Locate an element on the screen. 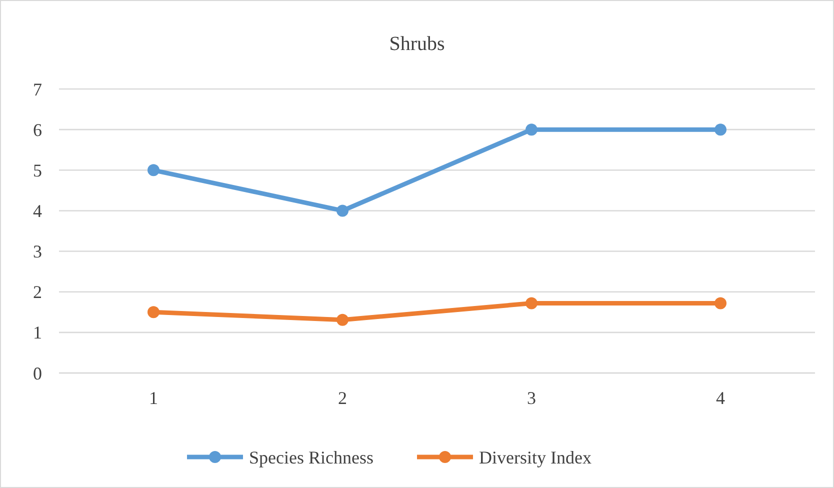 Image resolution: width=834 pixels, height=488 pixels. legend-label: Species Richness is located at coordinates (311, 457).